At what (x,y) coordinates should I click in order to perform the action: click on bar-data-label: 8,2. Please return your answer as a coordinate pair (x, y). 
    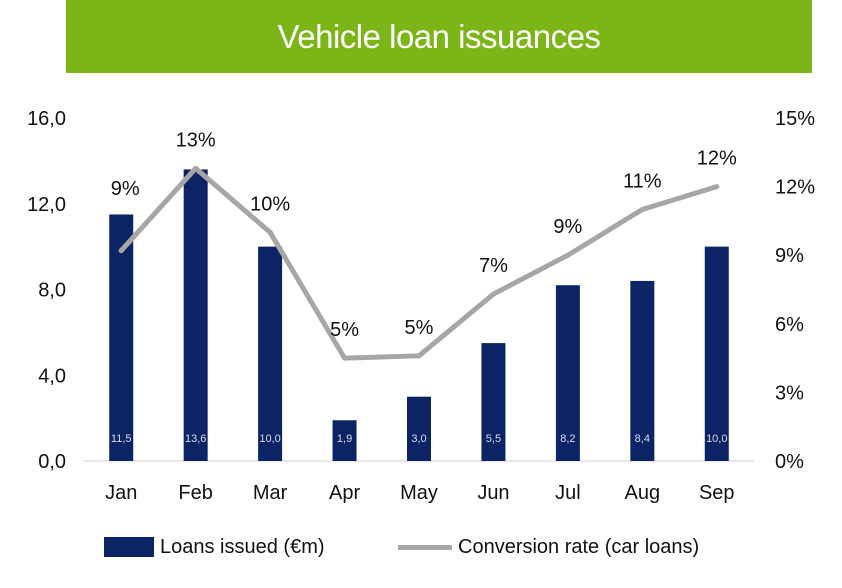
    Looking at the image, I should click on (567, 439).